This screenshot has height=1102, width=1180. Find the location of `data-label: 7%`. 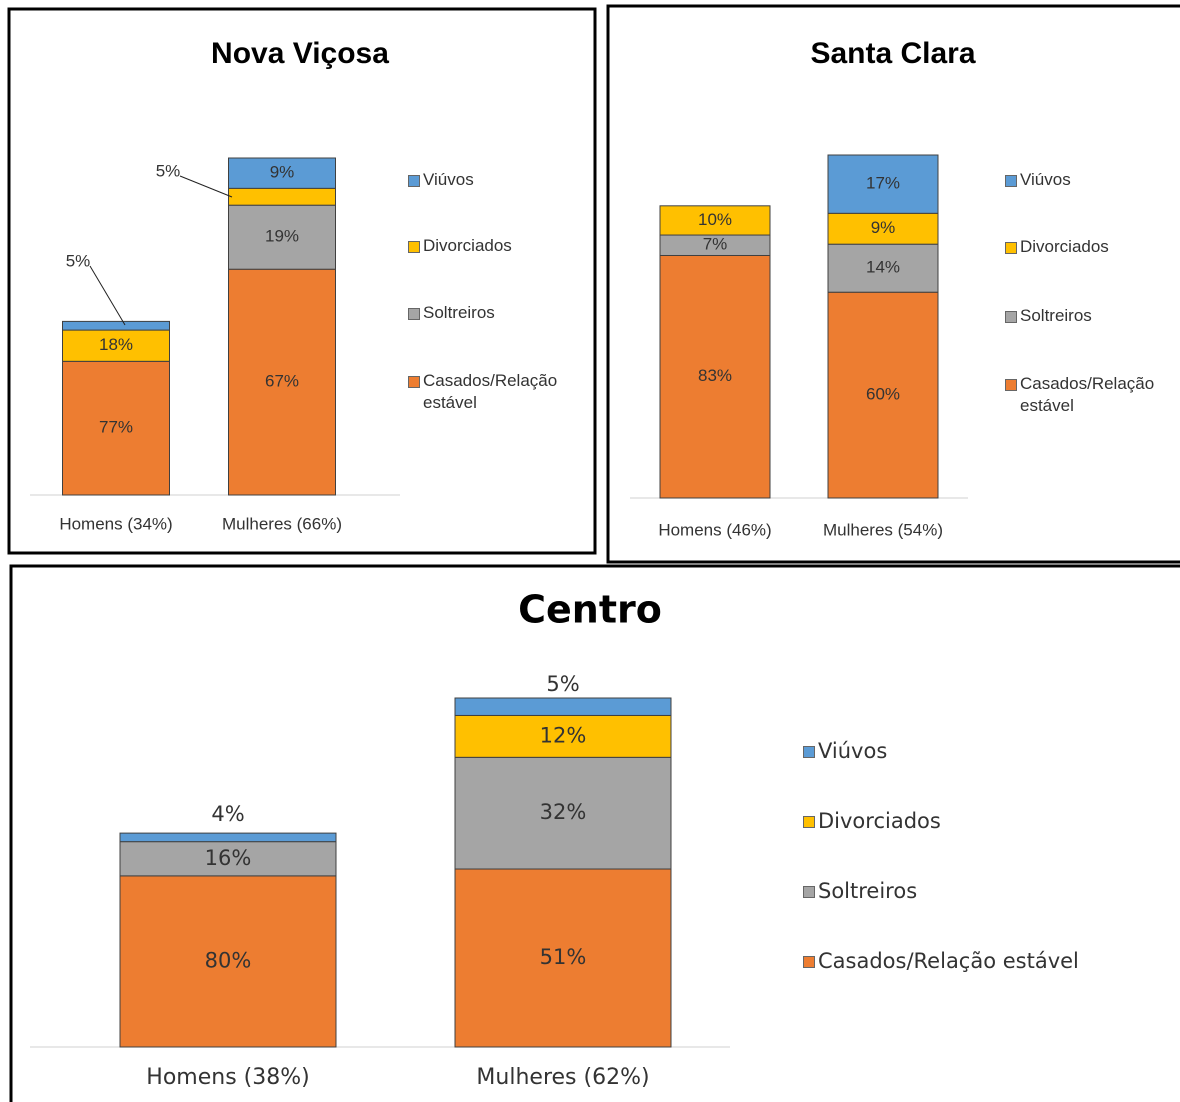

data-label: 7% is located at coordinates (715, 244).